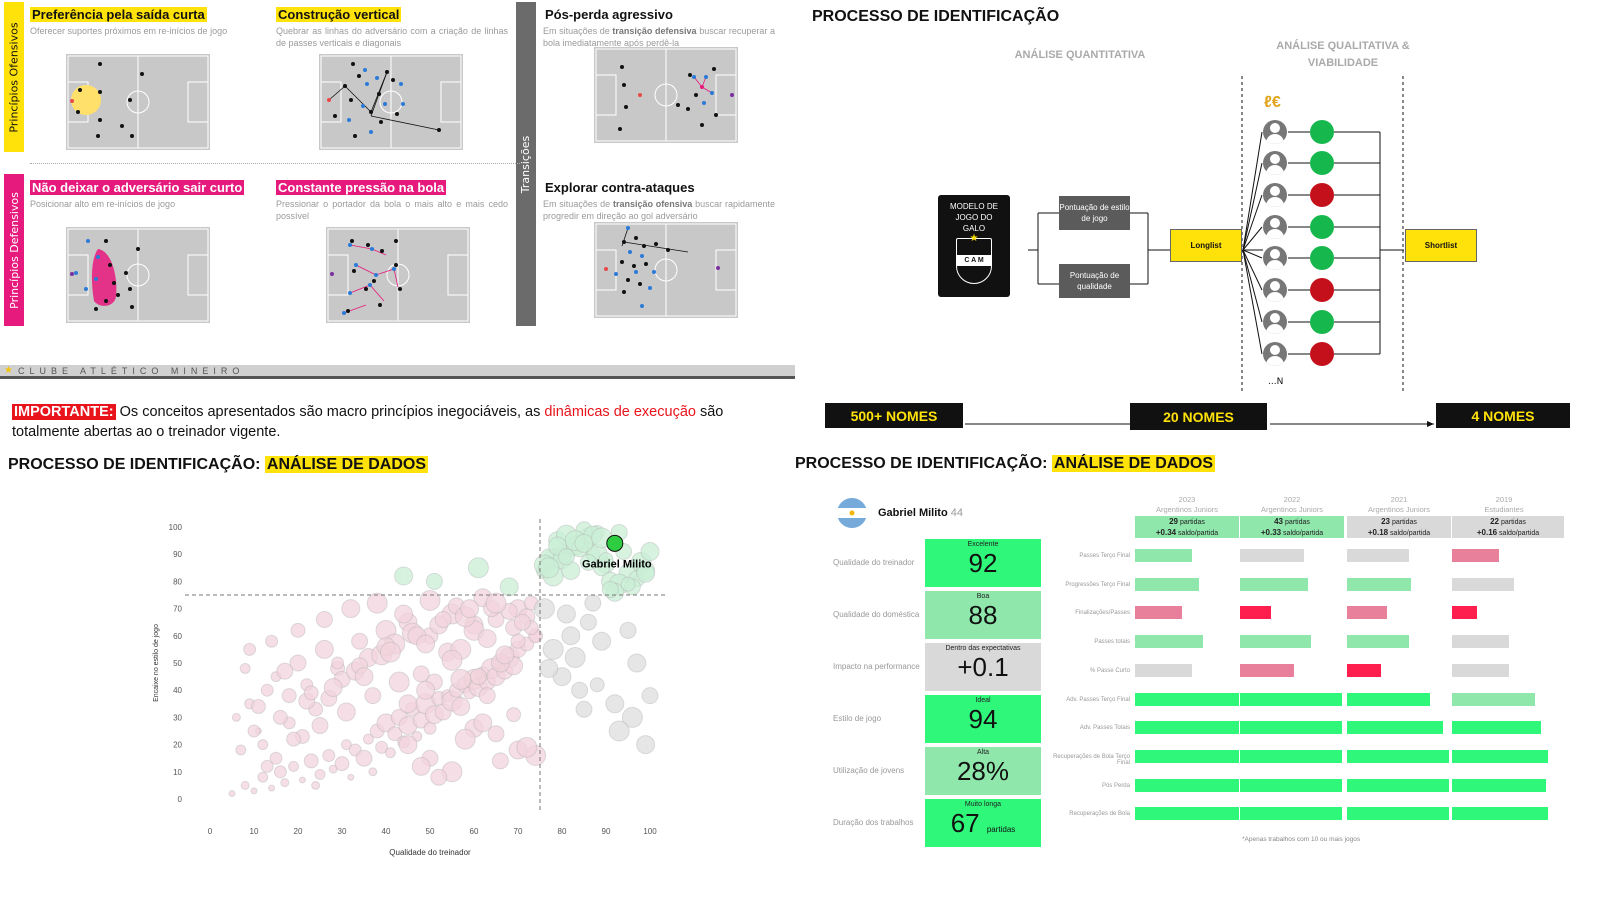  I want to click on footnote: *Apenas trabalhos com 10 ou mais jogos, so click(1301, 839).